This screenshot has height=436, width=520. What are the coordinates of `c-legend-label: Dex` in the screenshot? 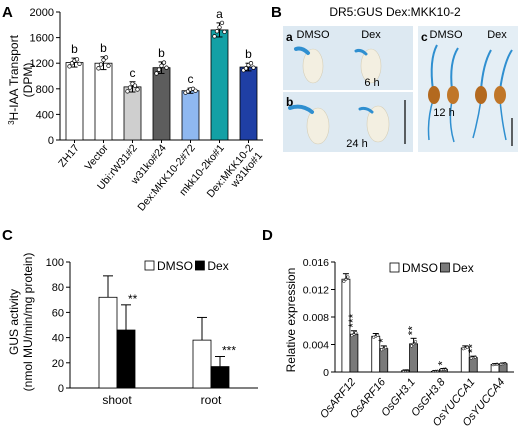 It's located at (217, 266).